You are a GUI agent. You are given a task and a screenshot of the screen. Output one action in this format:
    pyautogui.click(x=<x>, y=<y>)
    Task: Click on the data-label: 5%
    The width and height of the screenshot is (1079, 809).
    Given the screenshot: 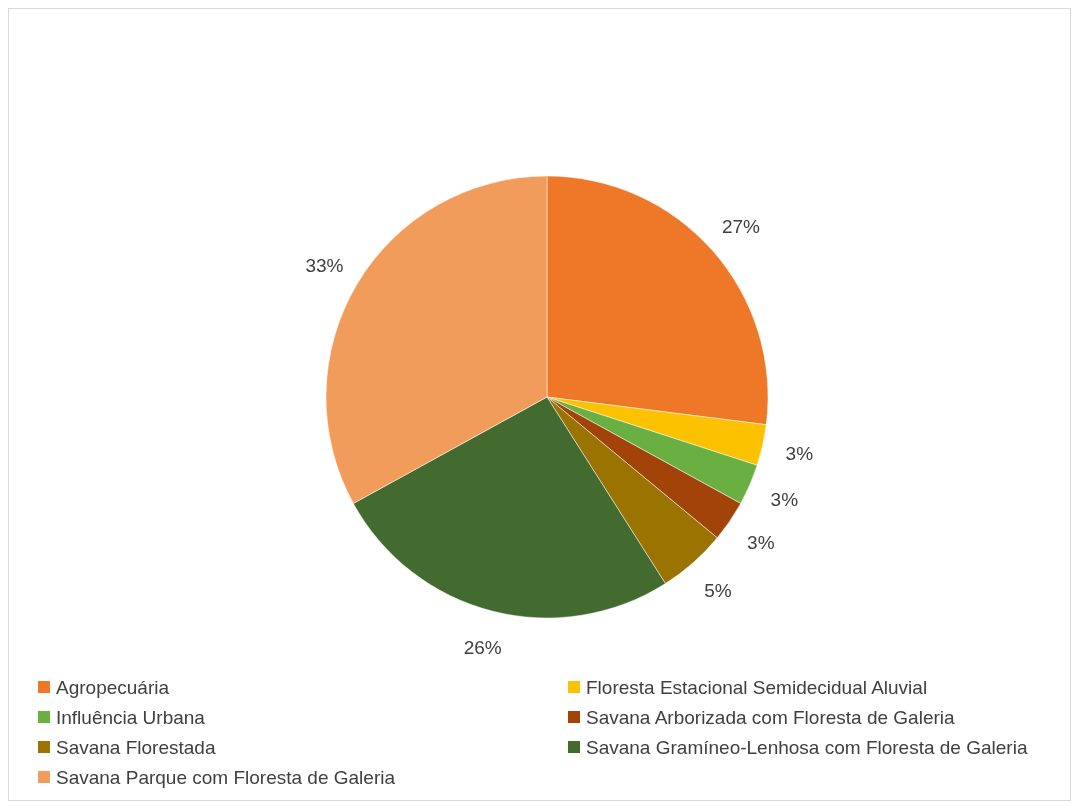 What is the action you would take?
    pyautogui.click(x=718, y=591)
    